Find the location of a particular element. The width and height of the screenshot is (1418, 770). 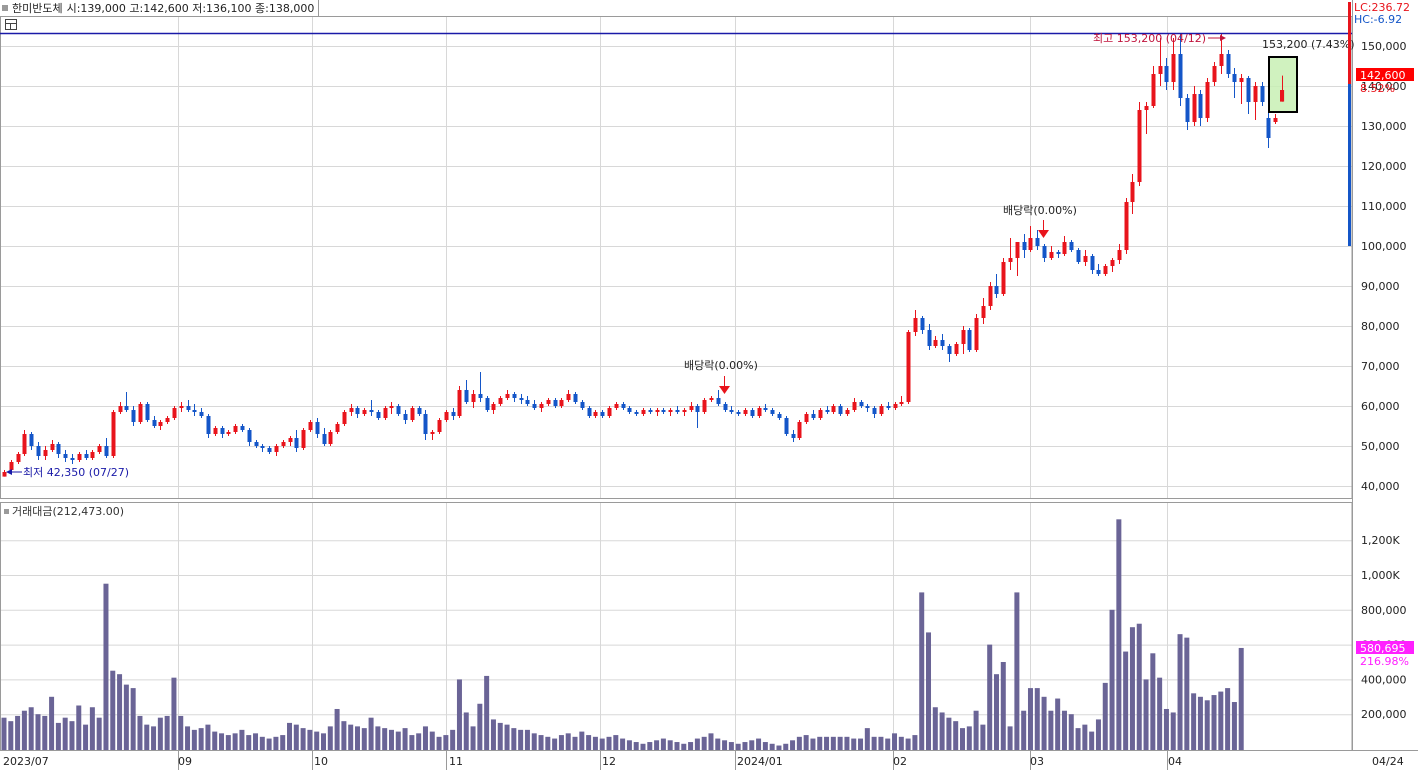

price-axis-tick: 60,000 is located at coordinates (1380, 406).